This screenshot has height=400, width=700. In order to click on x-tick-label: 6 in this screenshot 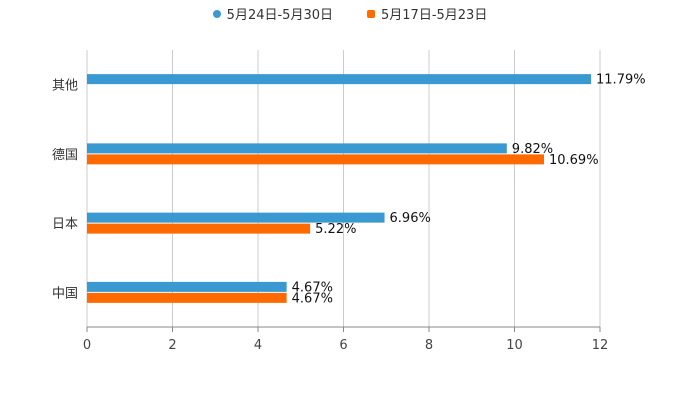, I will do `click(343, 345)`.